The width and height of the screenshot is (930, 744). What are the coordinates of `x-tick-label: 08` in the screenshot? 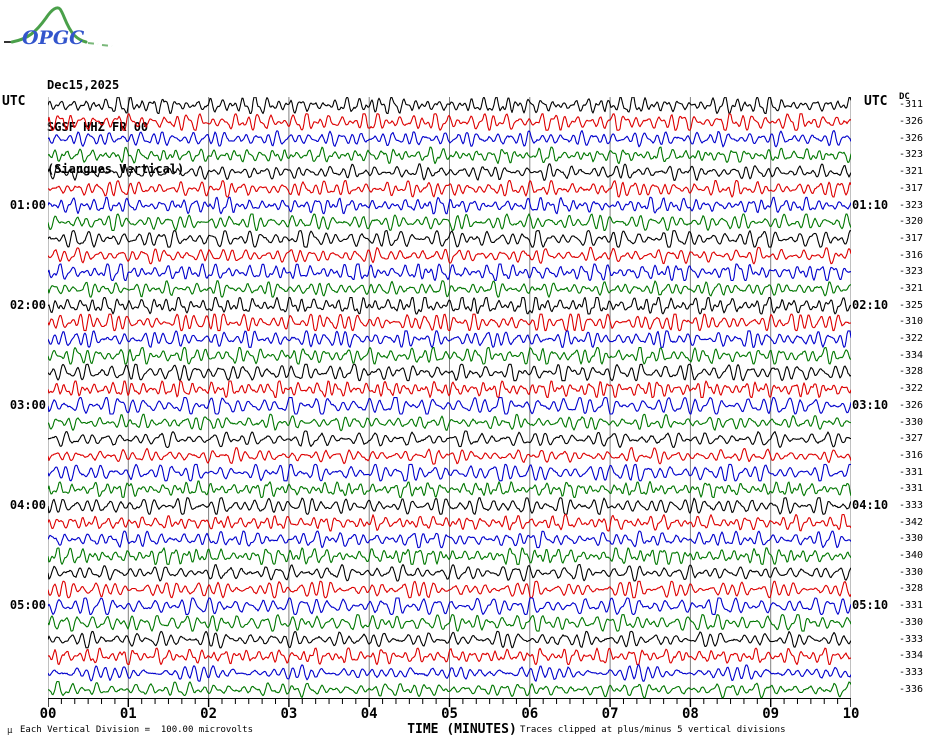 It's located at (690, 714).